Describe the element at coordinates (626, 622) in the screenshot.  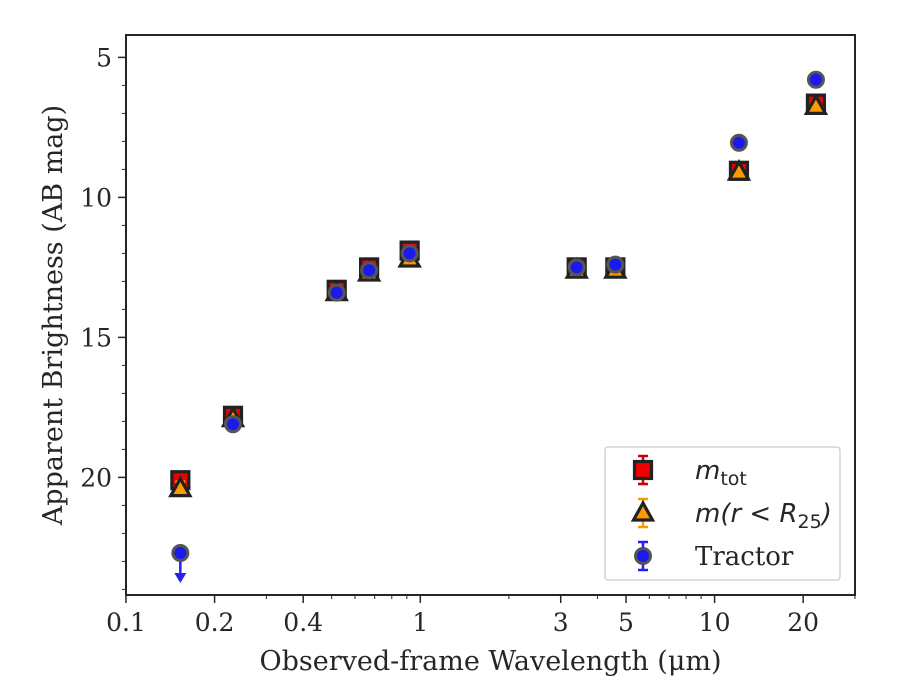
I see `x-tick-label: 5` at that location.